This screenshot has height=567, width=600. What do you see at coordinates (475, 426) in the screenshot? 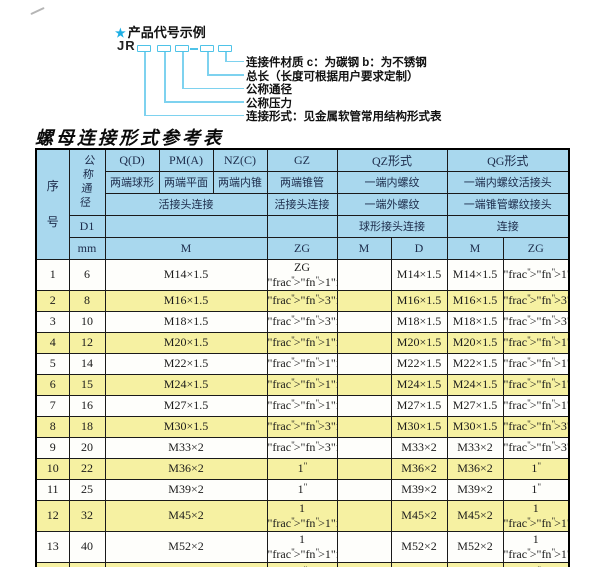
I see `cell-qg-m: M30×1.5` at bounding box center [475, 426].